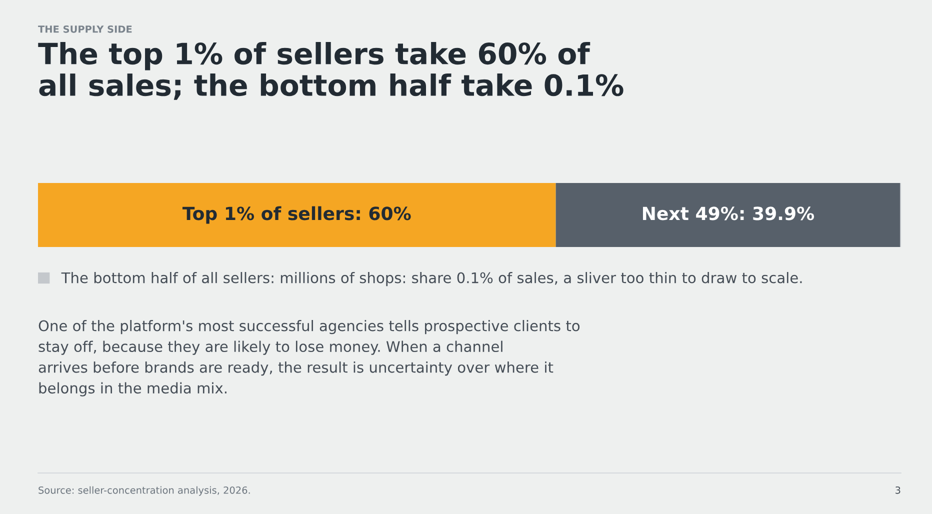 The height and width of the screenshot is (514, 932). Describe the element at coordinates (144, 491) in the screenshot. I see `source-note: Source: seller-concentration analysis, 2026.` at that location.